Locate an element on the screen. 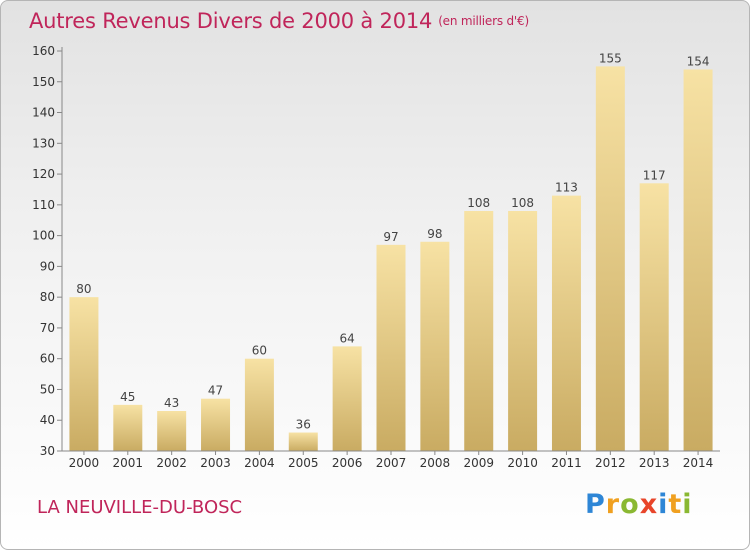 This screenshot has width=750, height=550. y-tick-label: 90 is located at coordinates (47, 266).